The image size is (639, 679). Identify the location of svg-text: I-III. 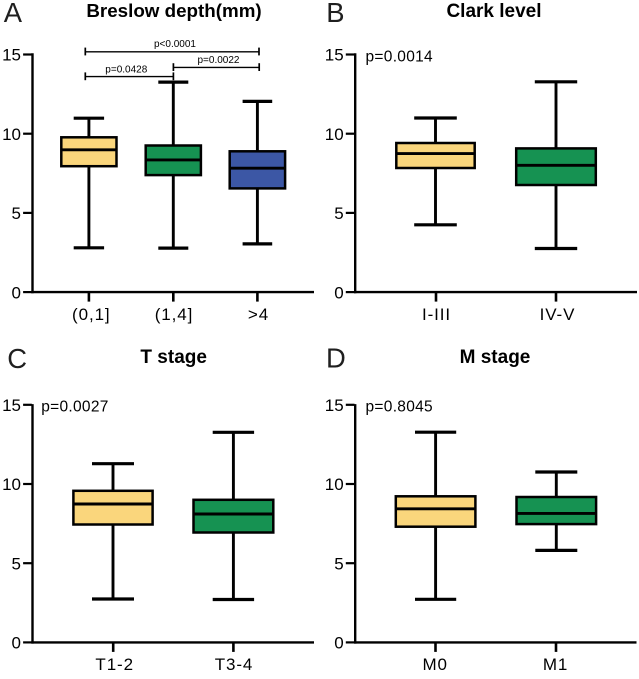
(436, 314).